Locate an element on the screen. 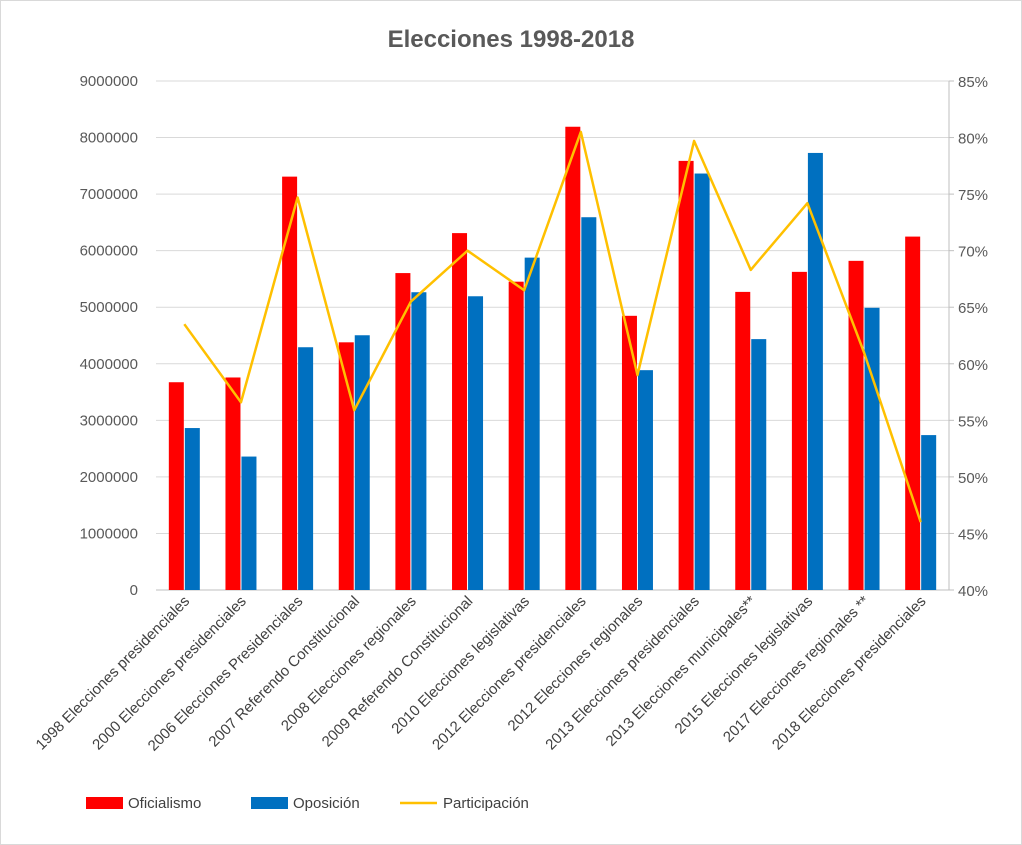 The height and width of the screenshot is (845, 1022). left-tick-label: 1000000 is located at coordinates (109, 533).